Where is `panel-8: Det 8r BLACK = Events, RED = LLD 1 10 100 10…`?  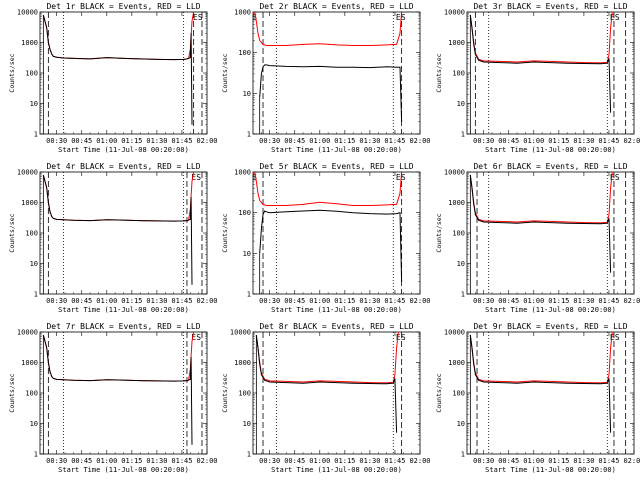
panel-8: Det 8r BLACK = Events, RED = LLD 1 10 100 10… is located at coordinates (326, 398).